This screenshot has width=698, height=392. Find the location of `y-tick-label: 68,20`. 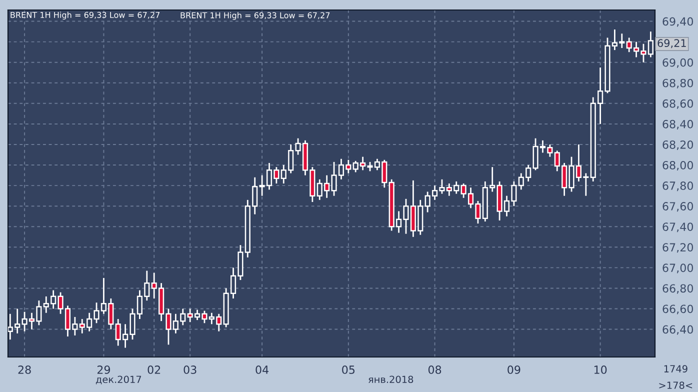

y-tick-label: 68,20 is located at coordinates (678, 145).